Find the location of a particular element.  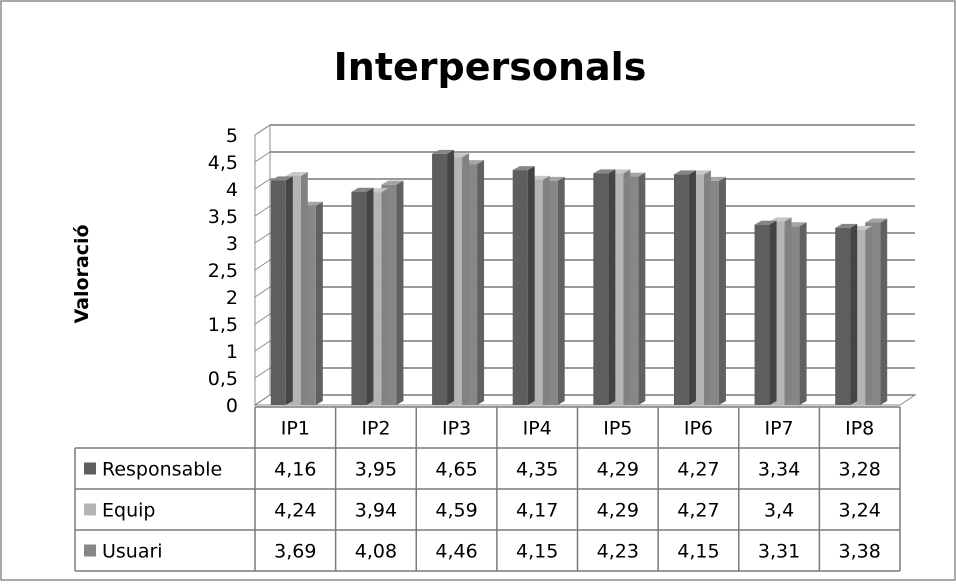

legend-entry: Usuari is located at coordinates (132, 552).